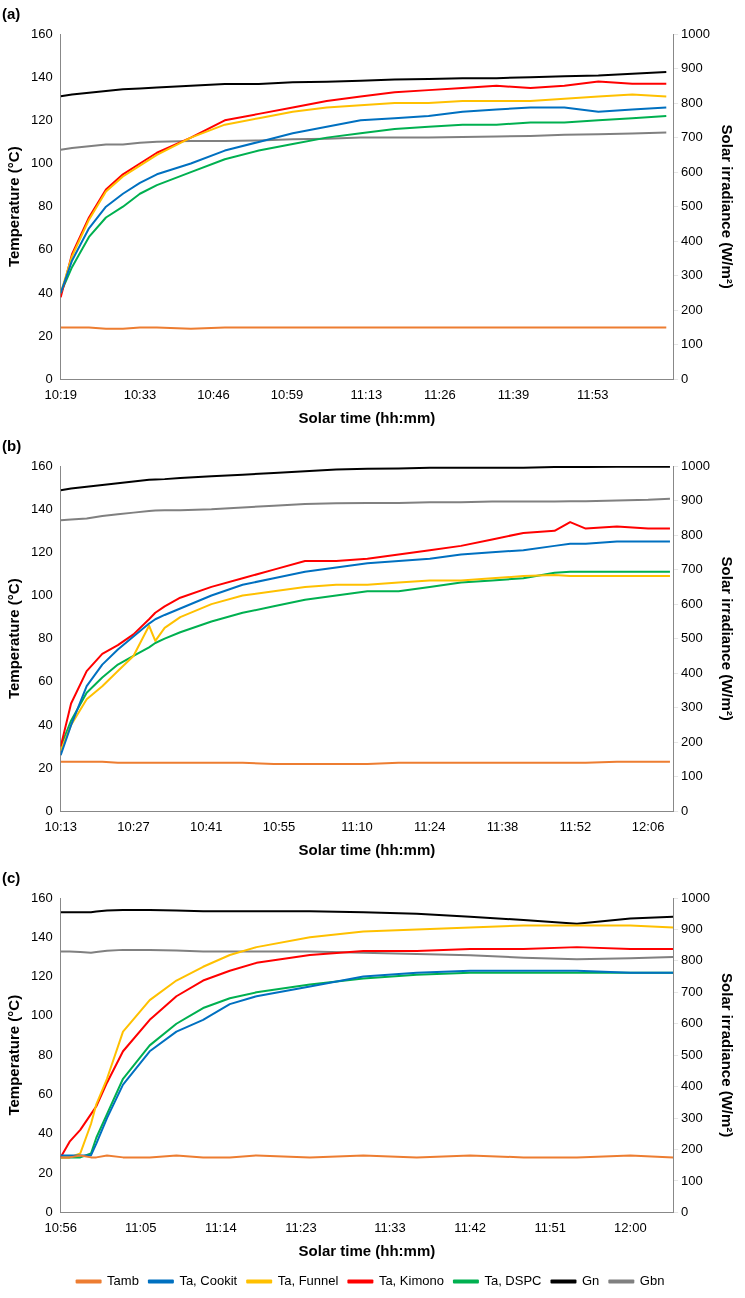 This screenshot has height=1298, width=745. I want to click on x-tick-label: 11:42, so click(470, 1227).